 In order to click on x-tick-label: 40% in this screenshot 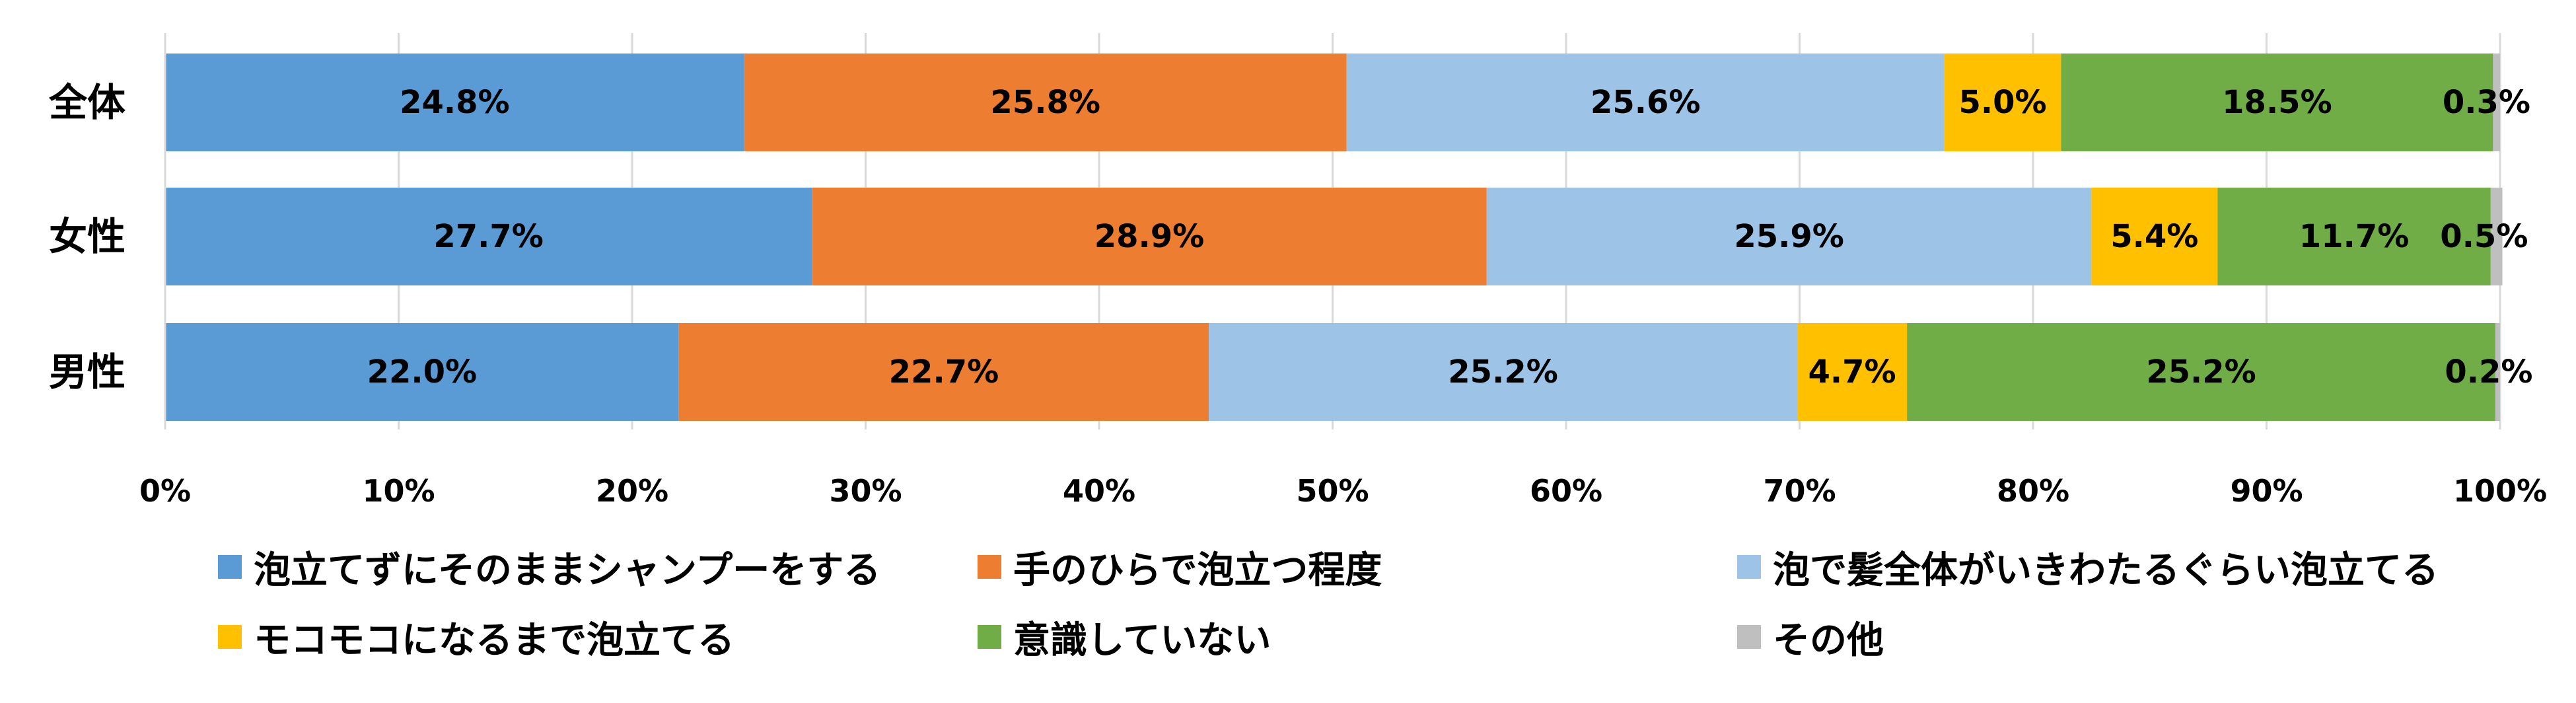, I will do `click(1099, 491)`.